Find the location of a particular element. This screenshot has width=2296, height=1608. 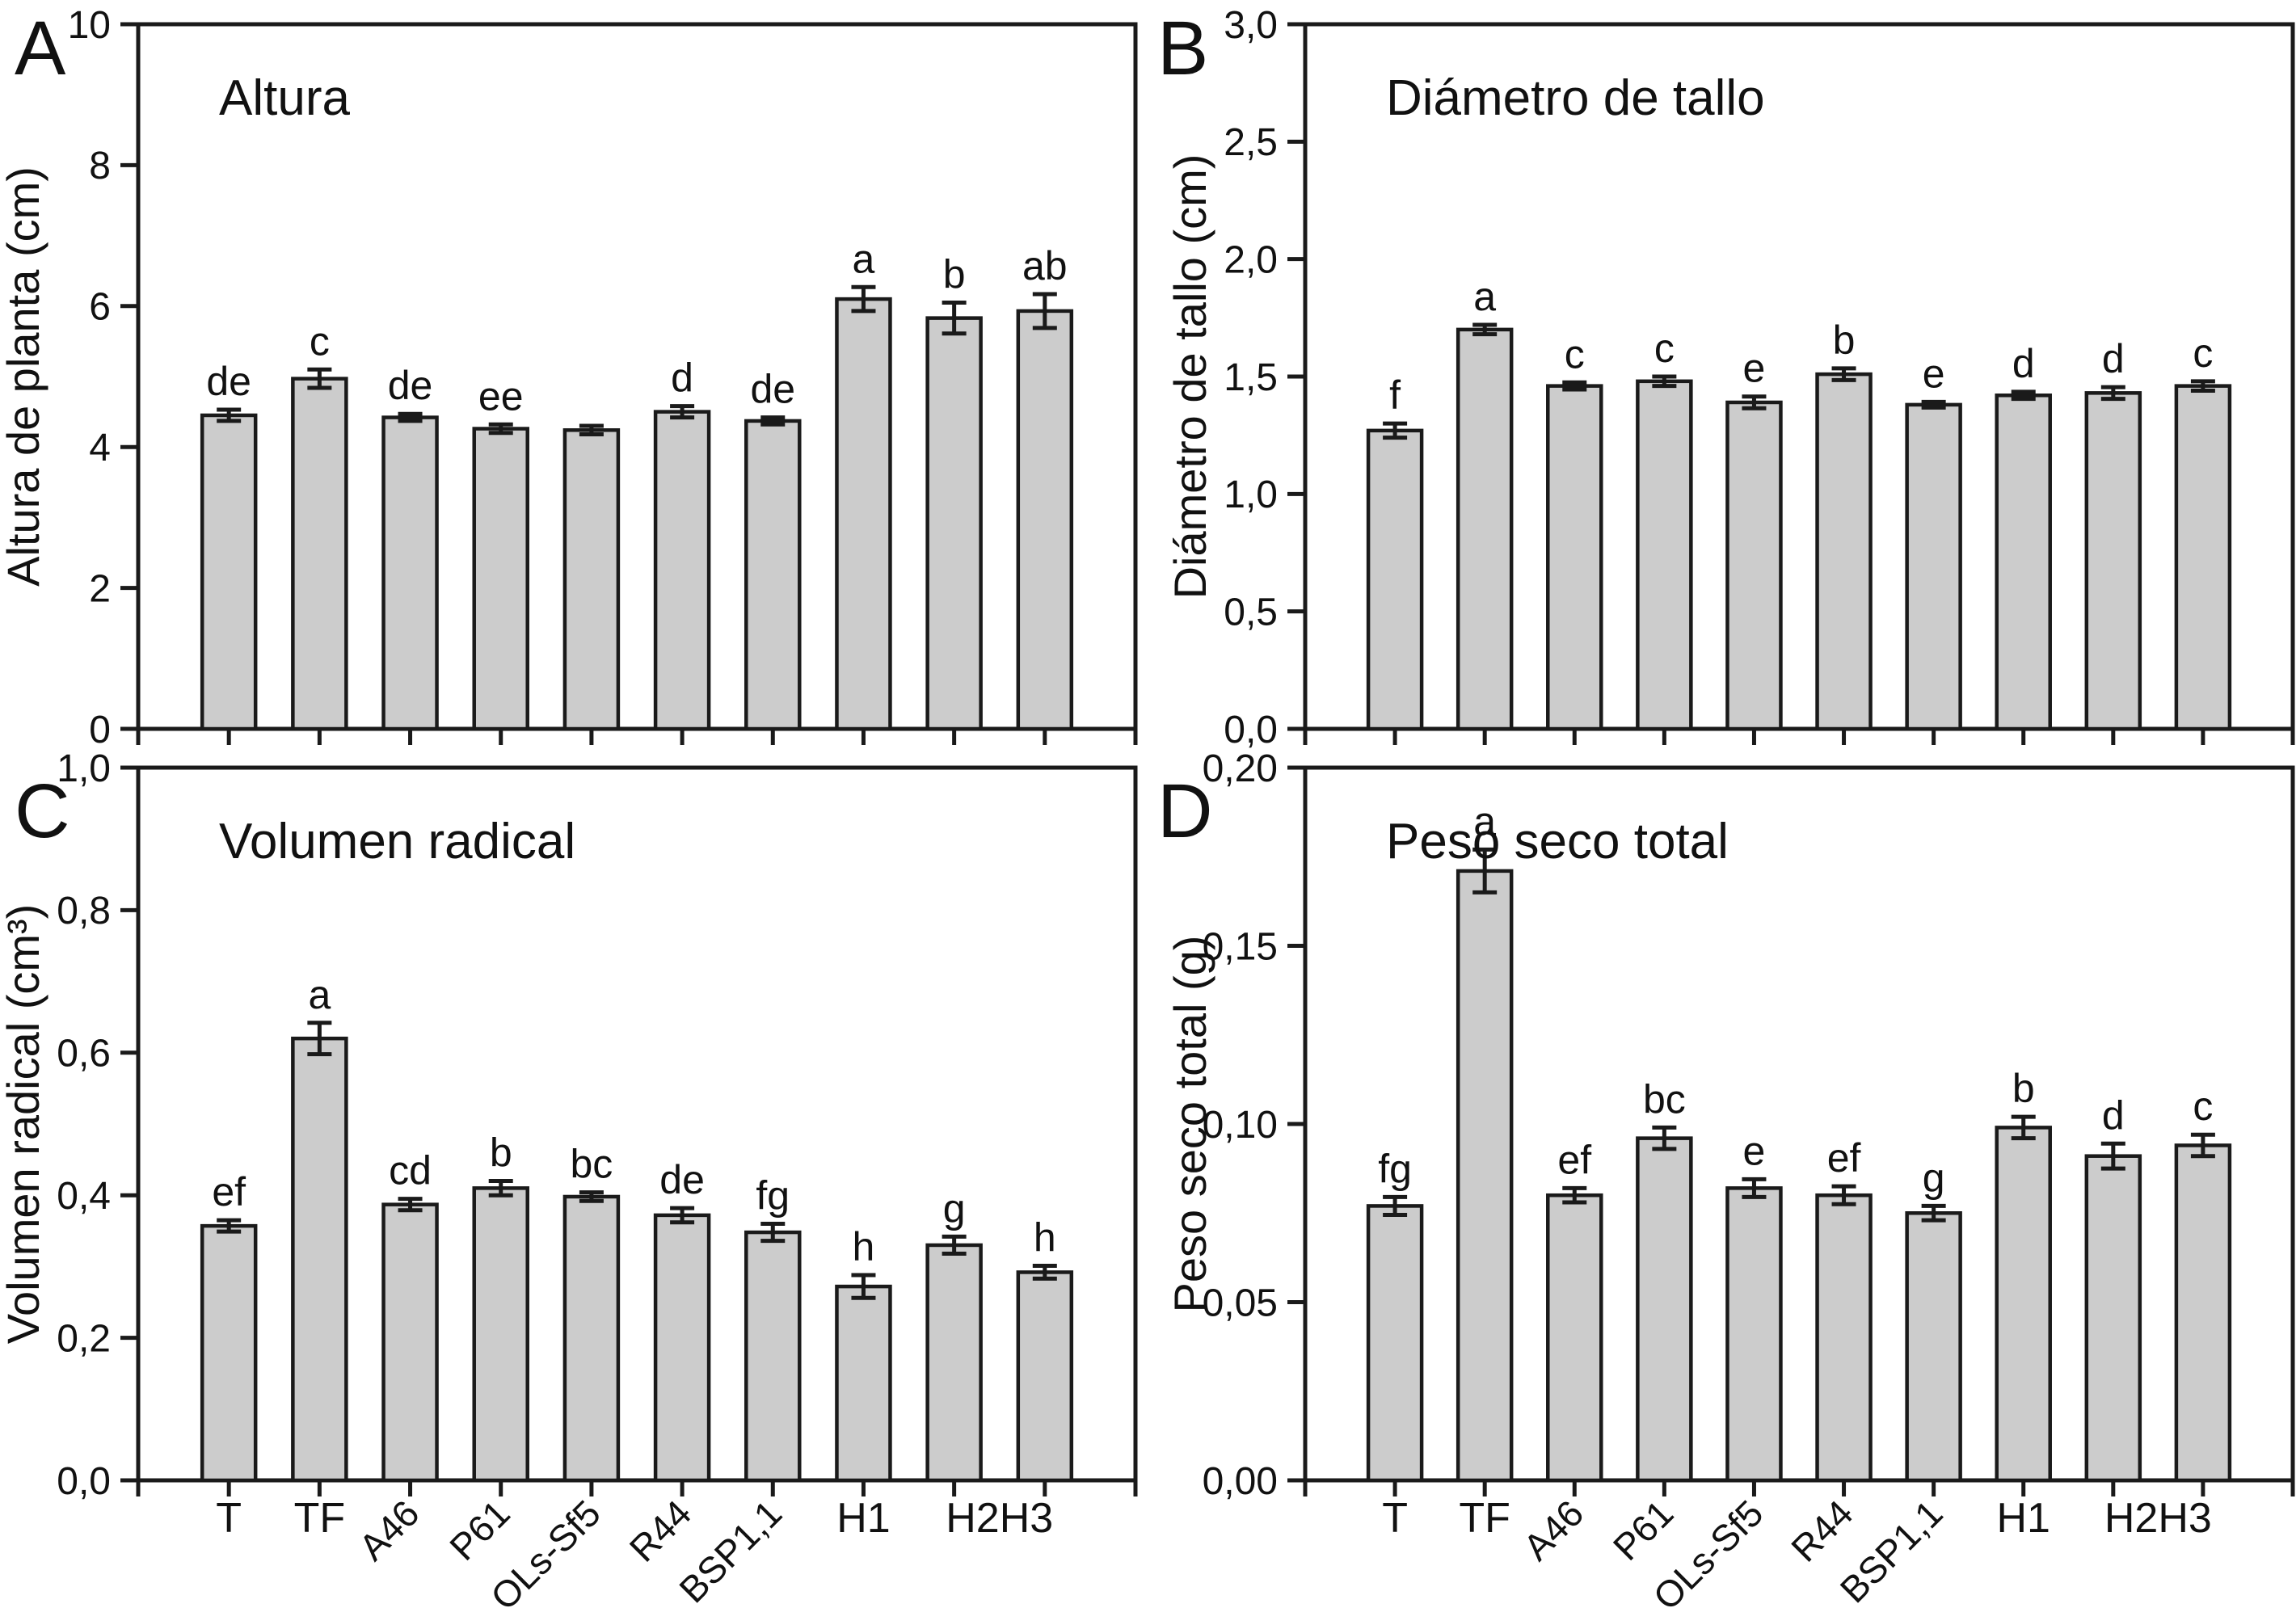

y-axis-title: Peso seco total (g) is located at coordinates (1190, 1124).